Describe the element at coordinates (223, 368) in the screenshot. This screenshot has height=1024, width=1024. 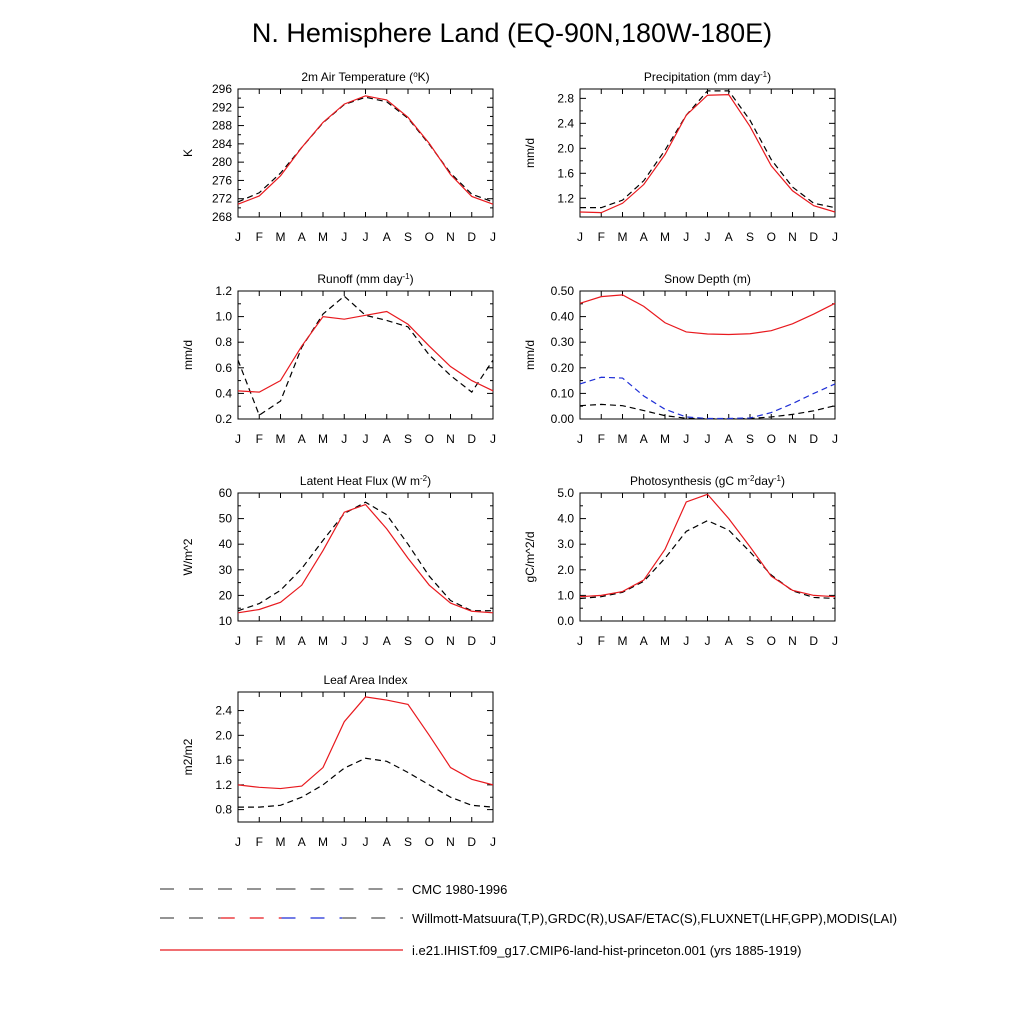
I see `y-tick-label: 0.6` at that location.